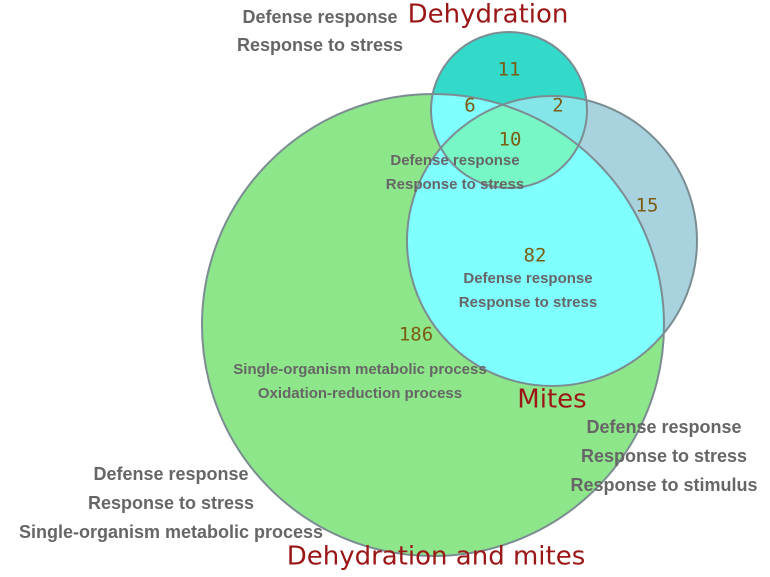  I want to click on annotation-line: Oxidation-reduction process, so click(360, 393).